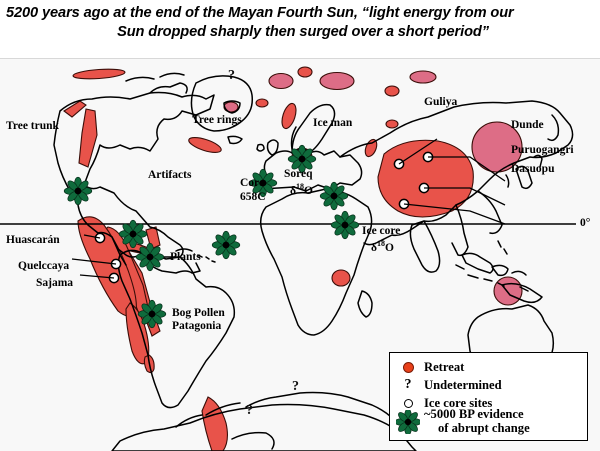  I want to click on map-label-ice-core-isotope: δ18O, so click(382, 247).